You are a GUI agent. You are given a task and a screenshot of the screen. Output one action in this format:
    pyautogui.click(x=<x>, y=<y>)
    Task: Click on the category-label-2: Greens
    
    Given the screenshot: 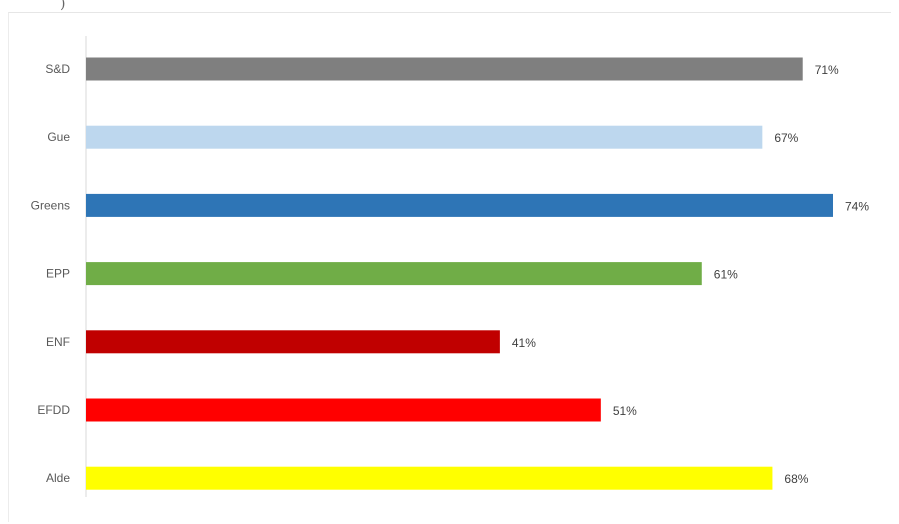 What is the action you would take?
    pyautogui.click(x=50, y=205)
    